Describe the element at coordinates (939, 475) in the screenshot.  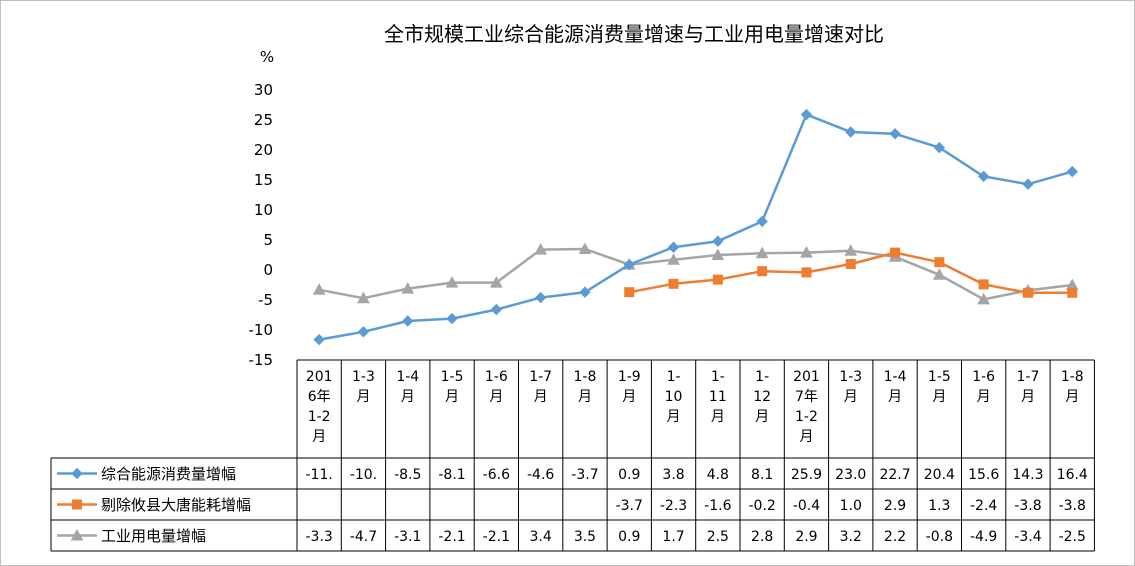
I see `table-cell-value: 20.4` at that location.